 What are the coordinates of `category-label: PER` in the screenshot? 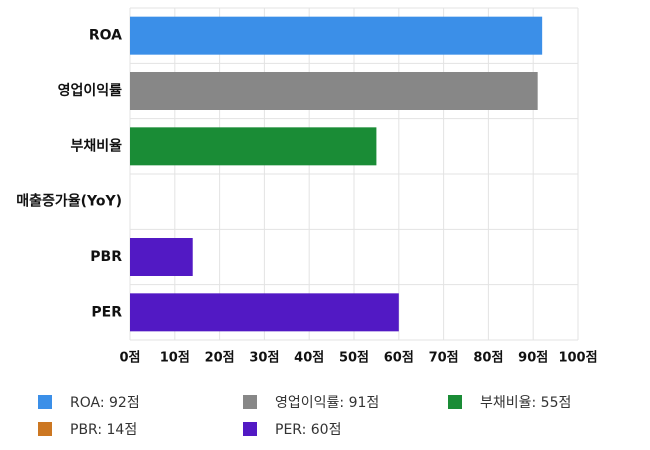 It's located at (106, 312).